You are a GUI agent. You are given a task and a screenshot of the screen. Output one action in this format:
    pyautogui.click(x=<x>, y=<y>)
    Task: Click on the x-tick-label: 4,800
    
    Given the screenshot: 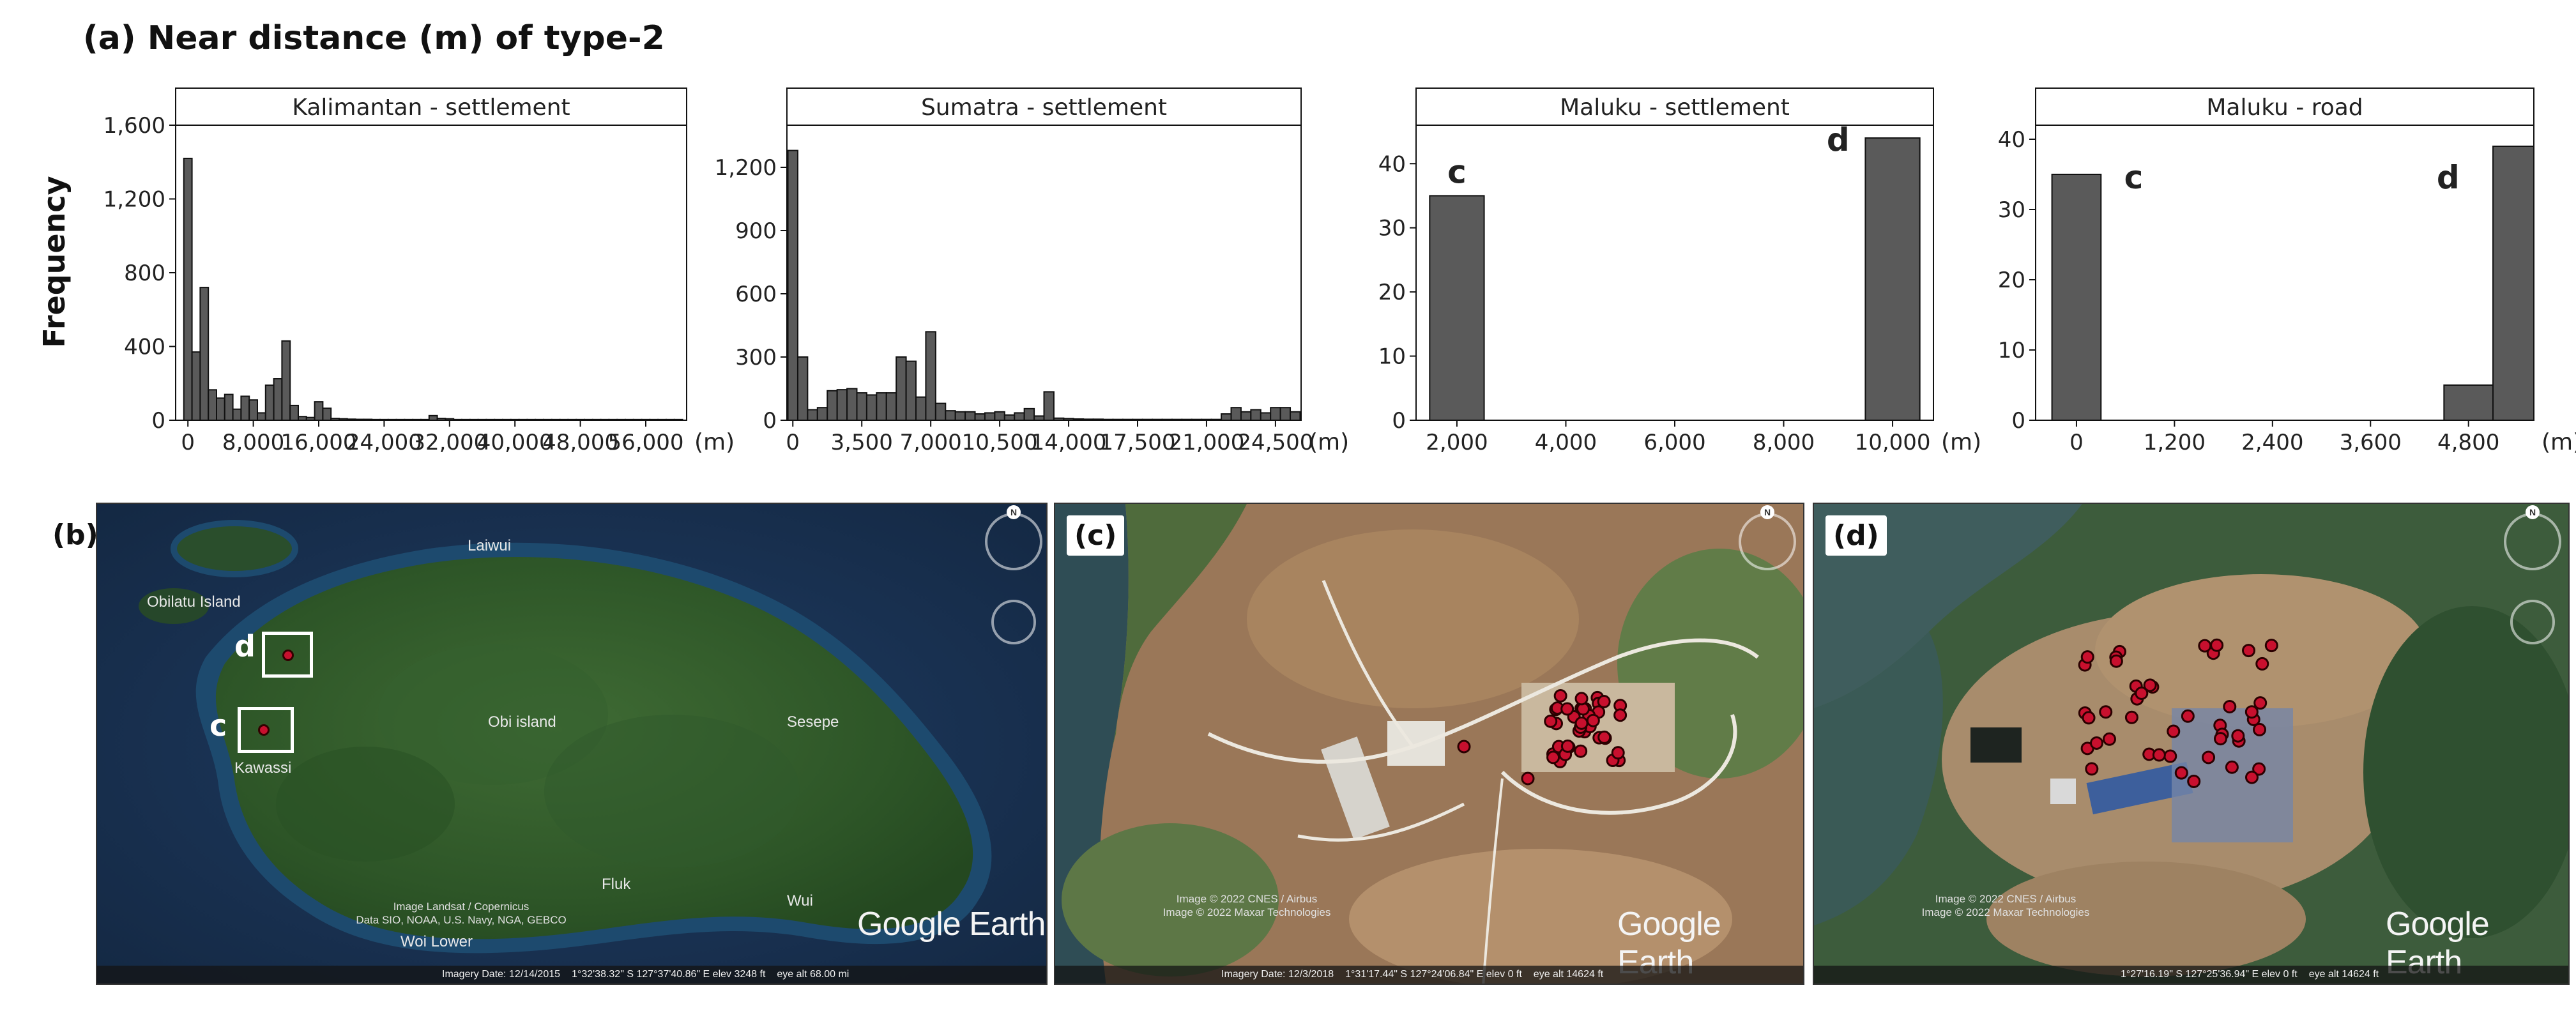 What is the action you would take?
    pyautogui.click(x=2468, y=442)
    